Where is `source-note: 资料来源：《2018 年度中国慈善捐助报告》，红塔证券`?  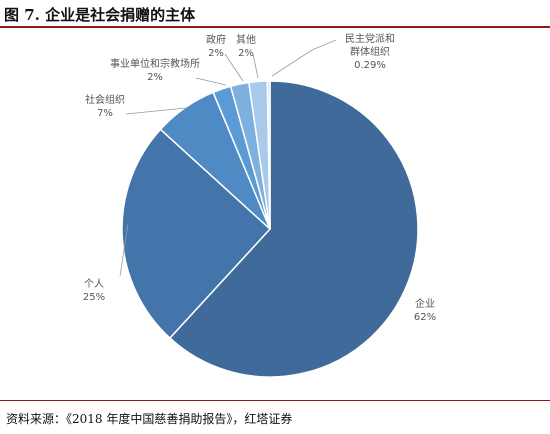
source-note: 资料来源：《2018 年度中国慈善捐助报告》，红塔证券 is located at coordinates (149, 419).